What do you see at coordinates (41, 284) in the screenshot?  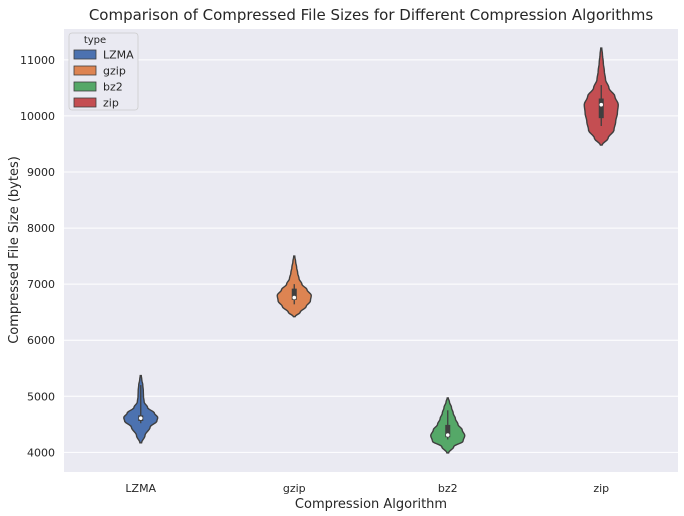 I see `y-tick-label: 7000` at bounding box center [41, 284].